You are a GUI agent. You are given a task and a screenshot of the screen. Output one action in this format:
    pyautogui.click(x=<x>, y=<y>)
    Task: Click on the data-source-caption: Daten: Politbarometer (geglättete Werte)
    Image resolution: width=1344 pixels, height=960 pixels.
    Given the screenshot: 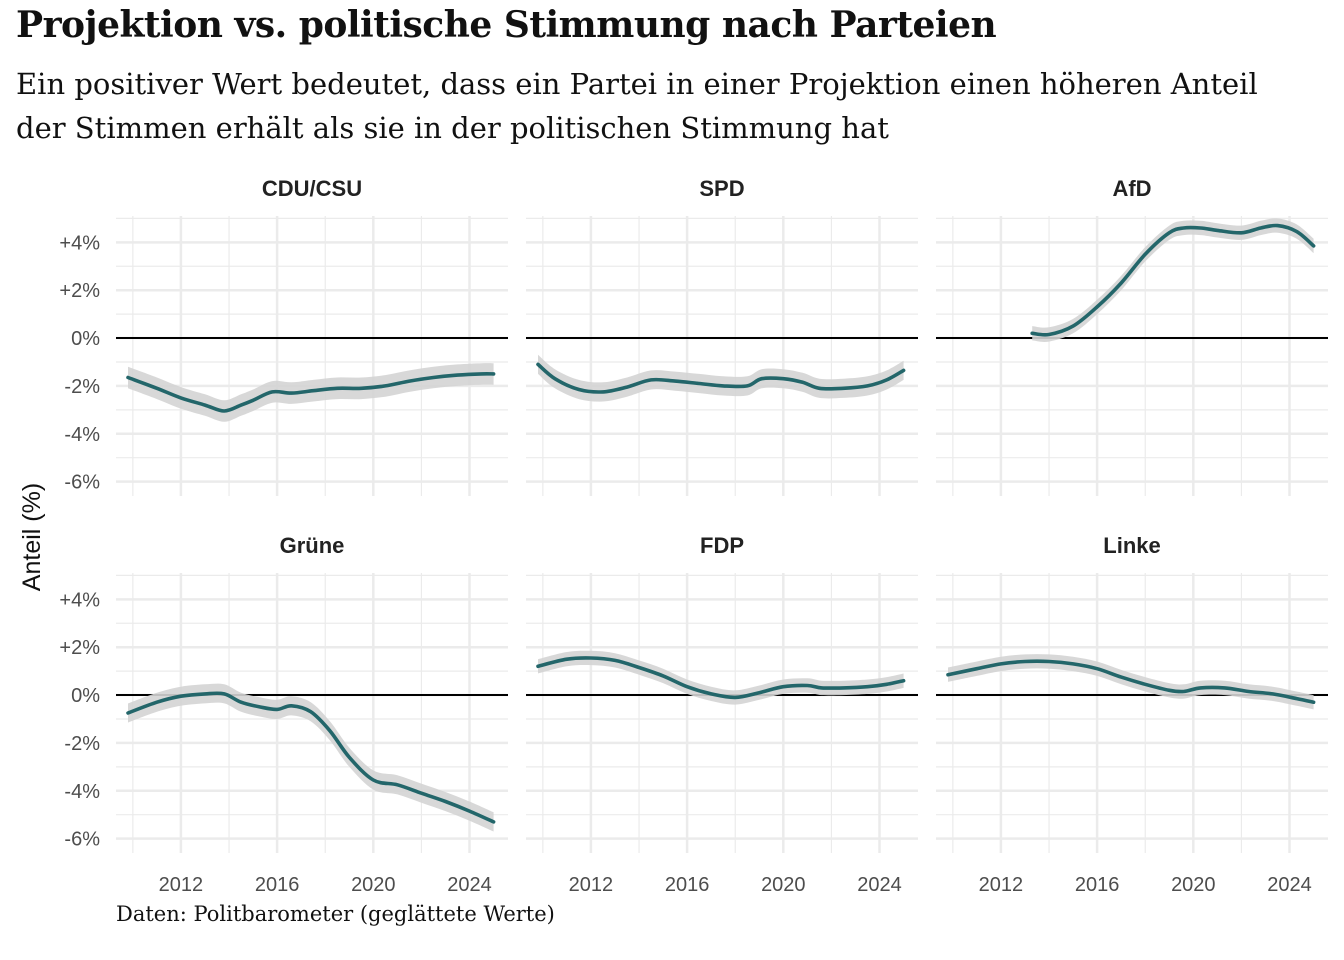 What is the action you would take?
    pyautogui.click(x=335, y=914)
    